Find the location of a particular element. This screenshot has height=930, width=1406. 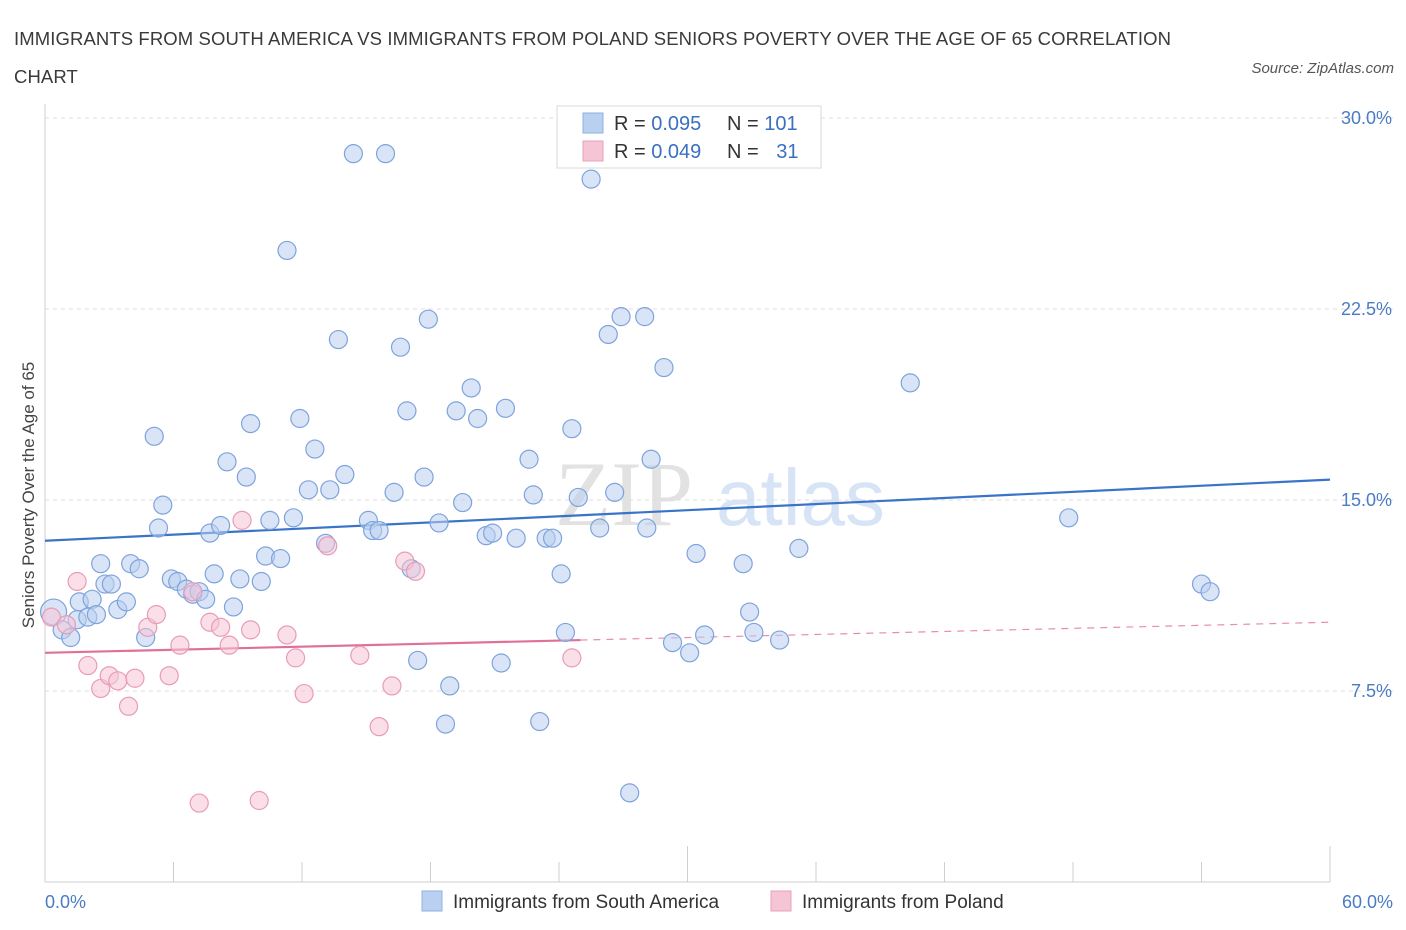

y-tick-label-1: 15.0% is located at coordinates (1366, 500).